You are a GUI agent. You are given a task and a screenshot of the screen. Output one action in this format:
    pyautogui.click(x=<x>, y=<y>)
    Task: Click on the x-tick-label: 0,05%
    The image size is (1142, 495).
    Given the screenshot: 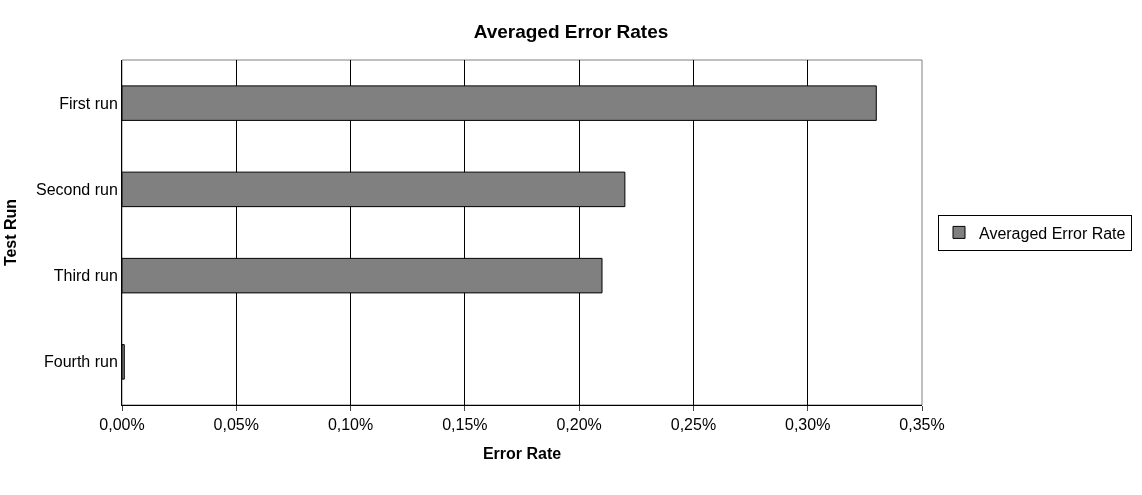 What is the action you would take?
    pyautogui.click(x=236, y=425)
    